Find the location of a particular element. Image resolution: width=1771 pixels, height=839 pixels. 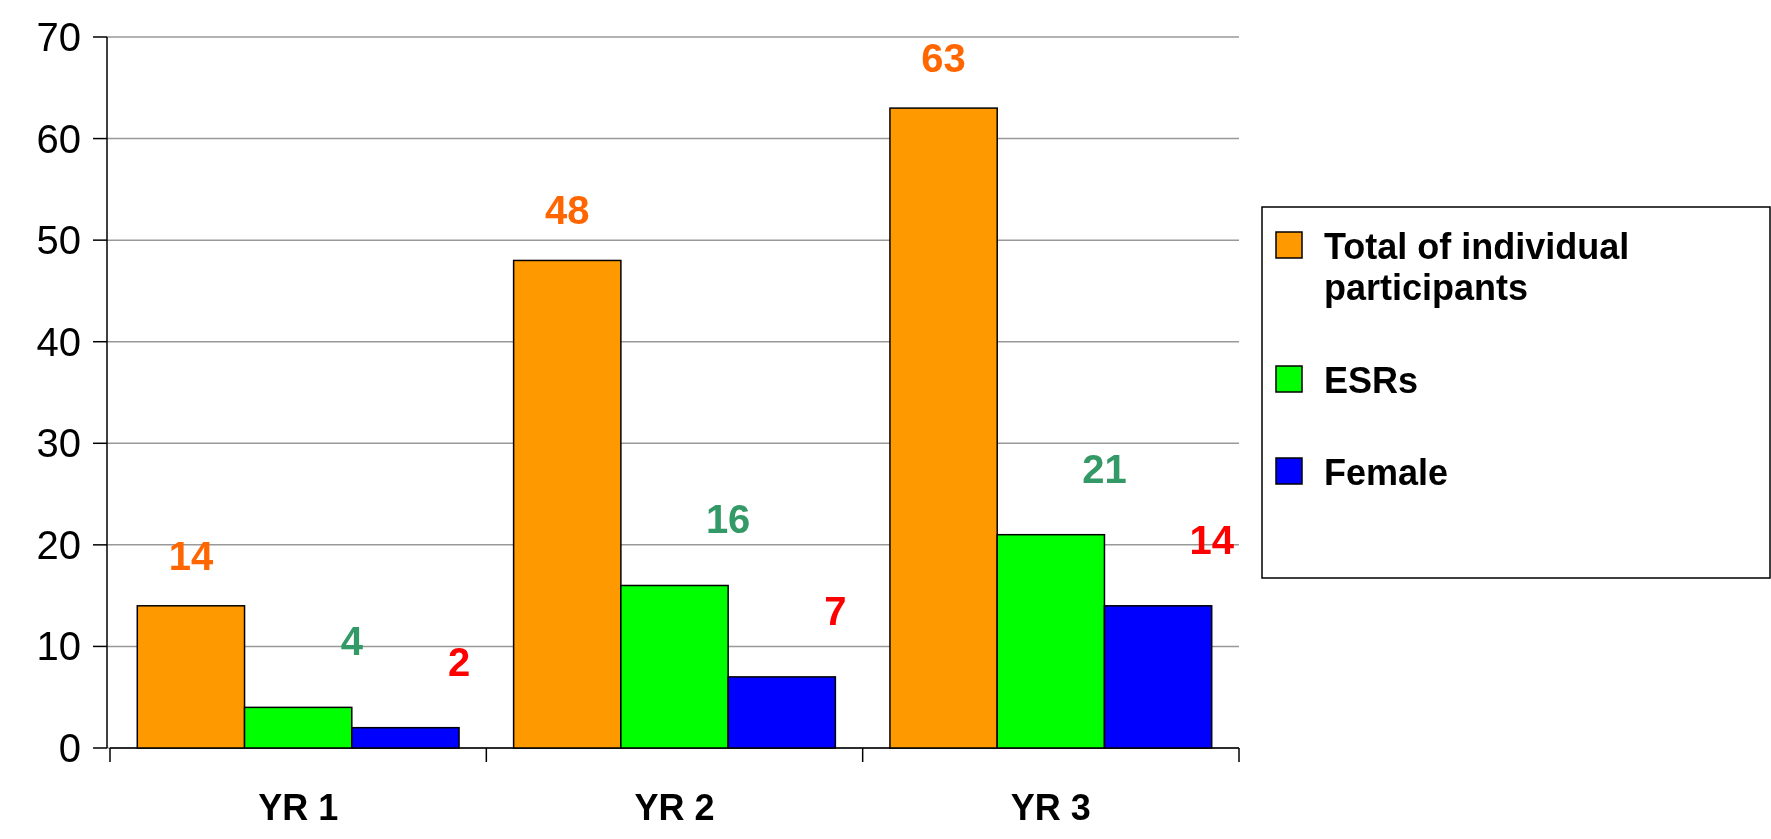

data-label: 16 is located at coordinates (728, 519).